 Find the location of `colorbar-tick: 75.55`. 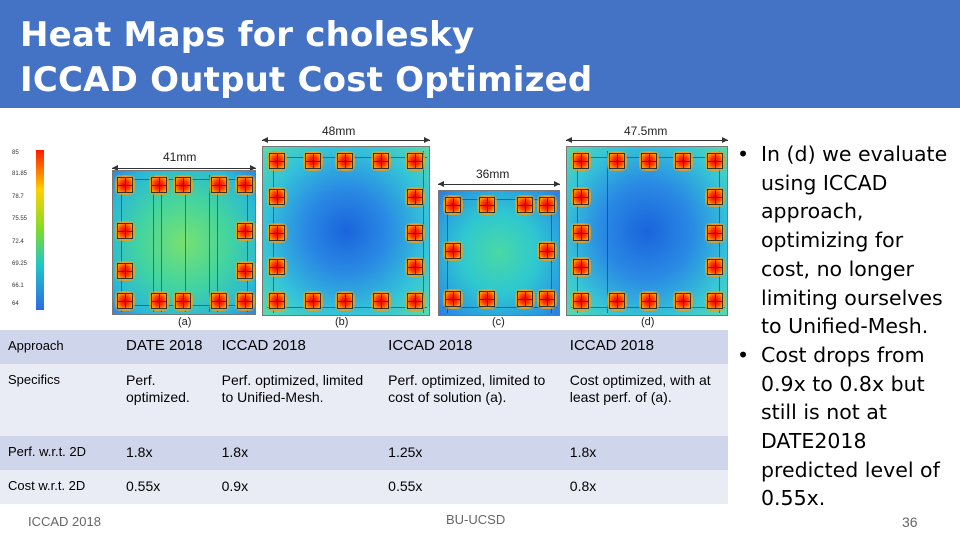

colorbar-tick: 75.55 is located at coordinates (20, 219).